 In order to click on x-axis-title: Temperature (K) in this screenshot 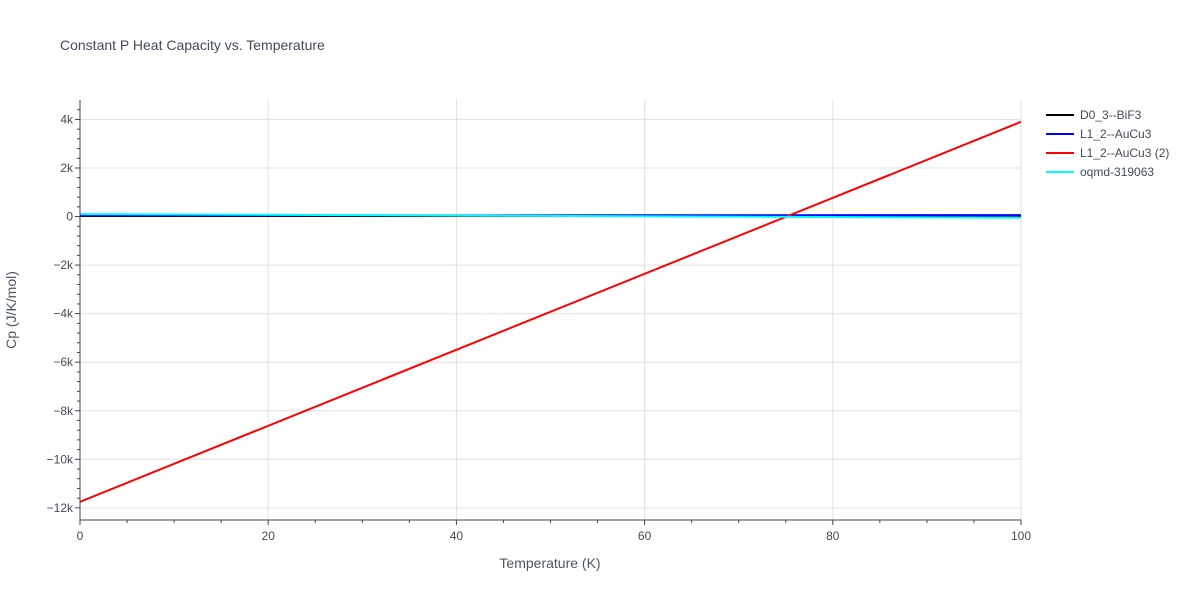, I will do `click(549, 563)`.